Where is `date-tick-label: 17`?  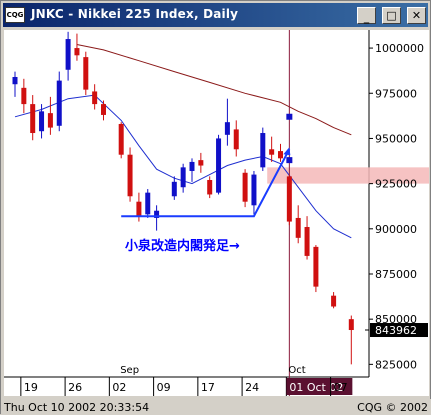
date-tick-label: 17 is located at coordinates (208, 387).